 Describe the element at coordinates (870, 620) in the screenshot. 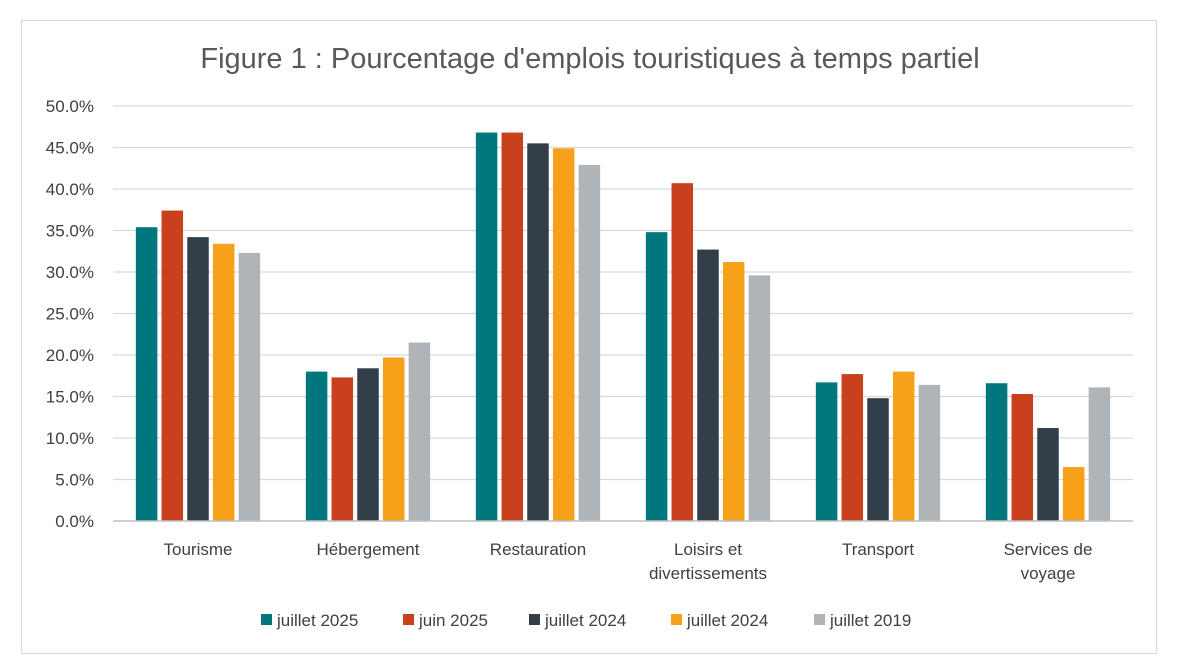

I see `legend-label: juillet 2019` at that location.